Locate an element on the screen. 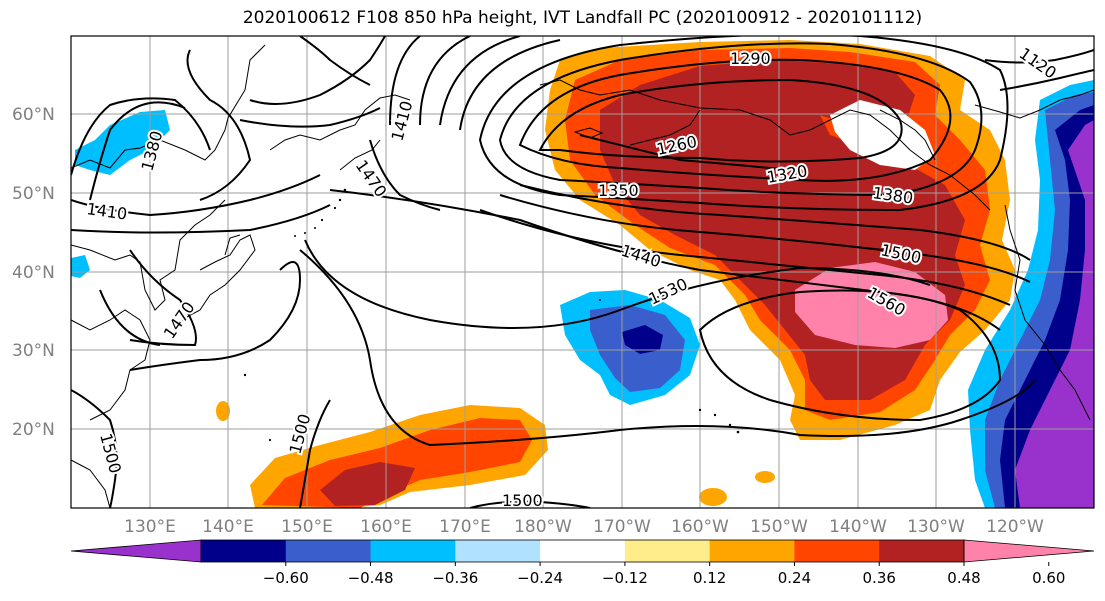 The image size is (1105, 601). ivt-negative-0.12-gap is located at coordinates (882, 135).